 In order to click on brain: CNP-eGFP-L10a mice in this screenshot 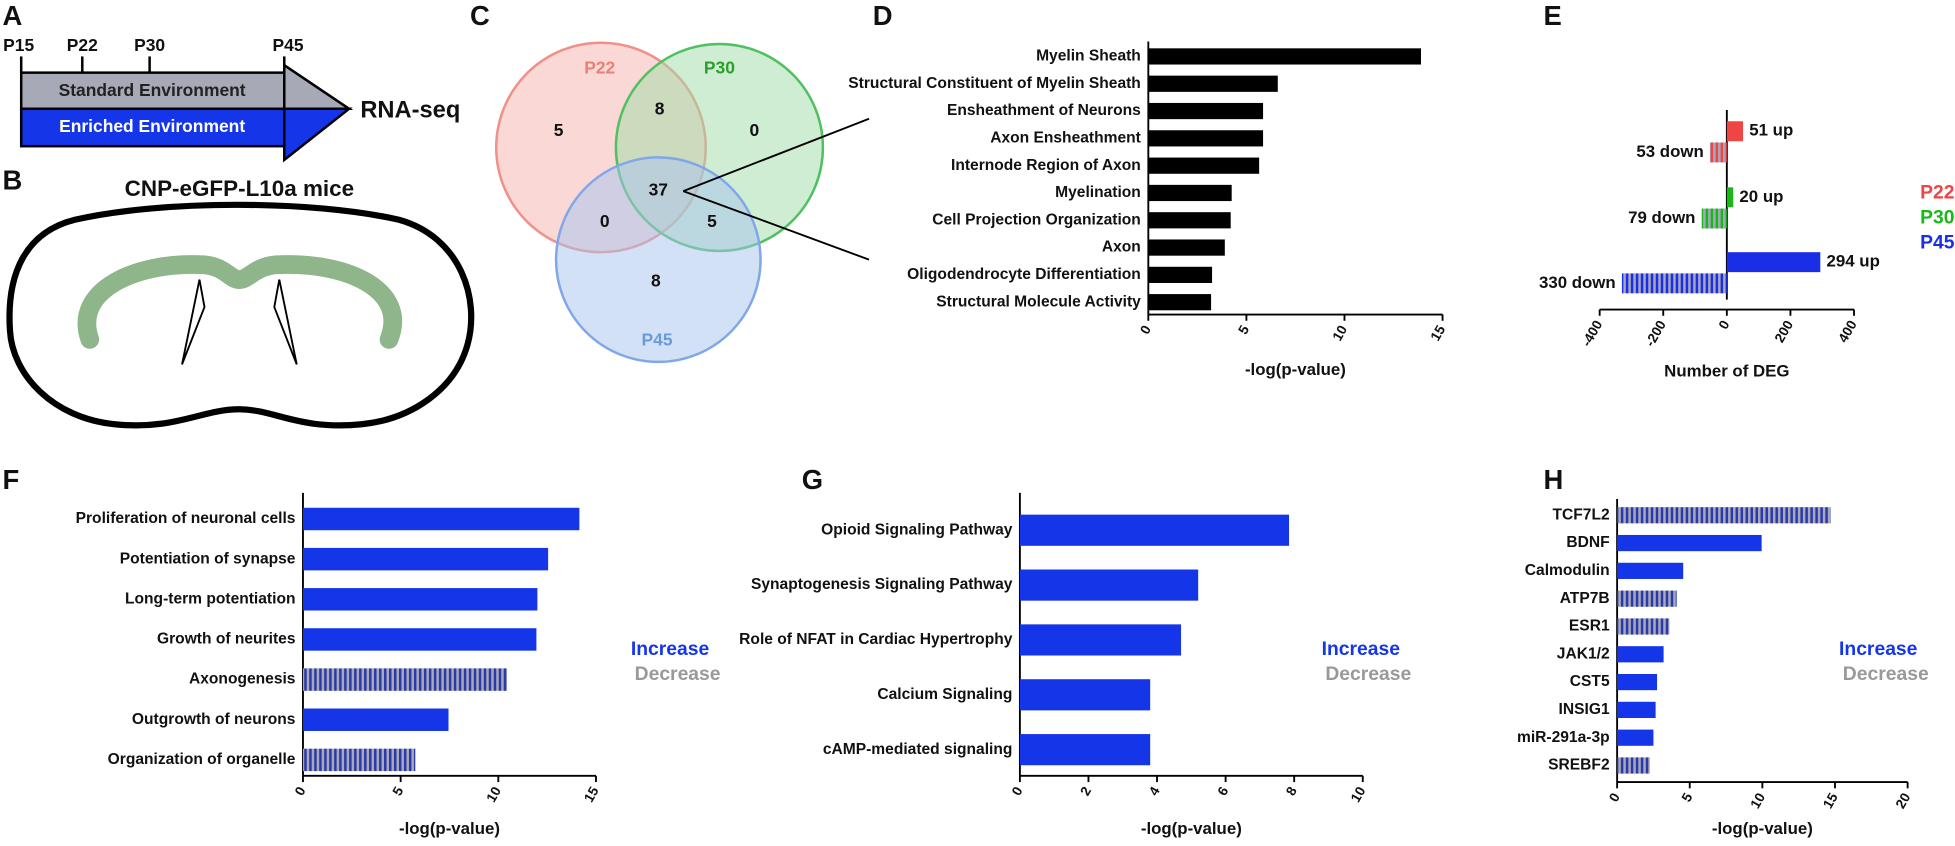, I will do `click(240, 302)`.